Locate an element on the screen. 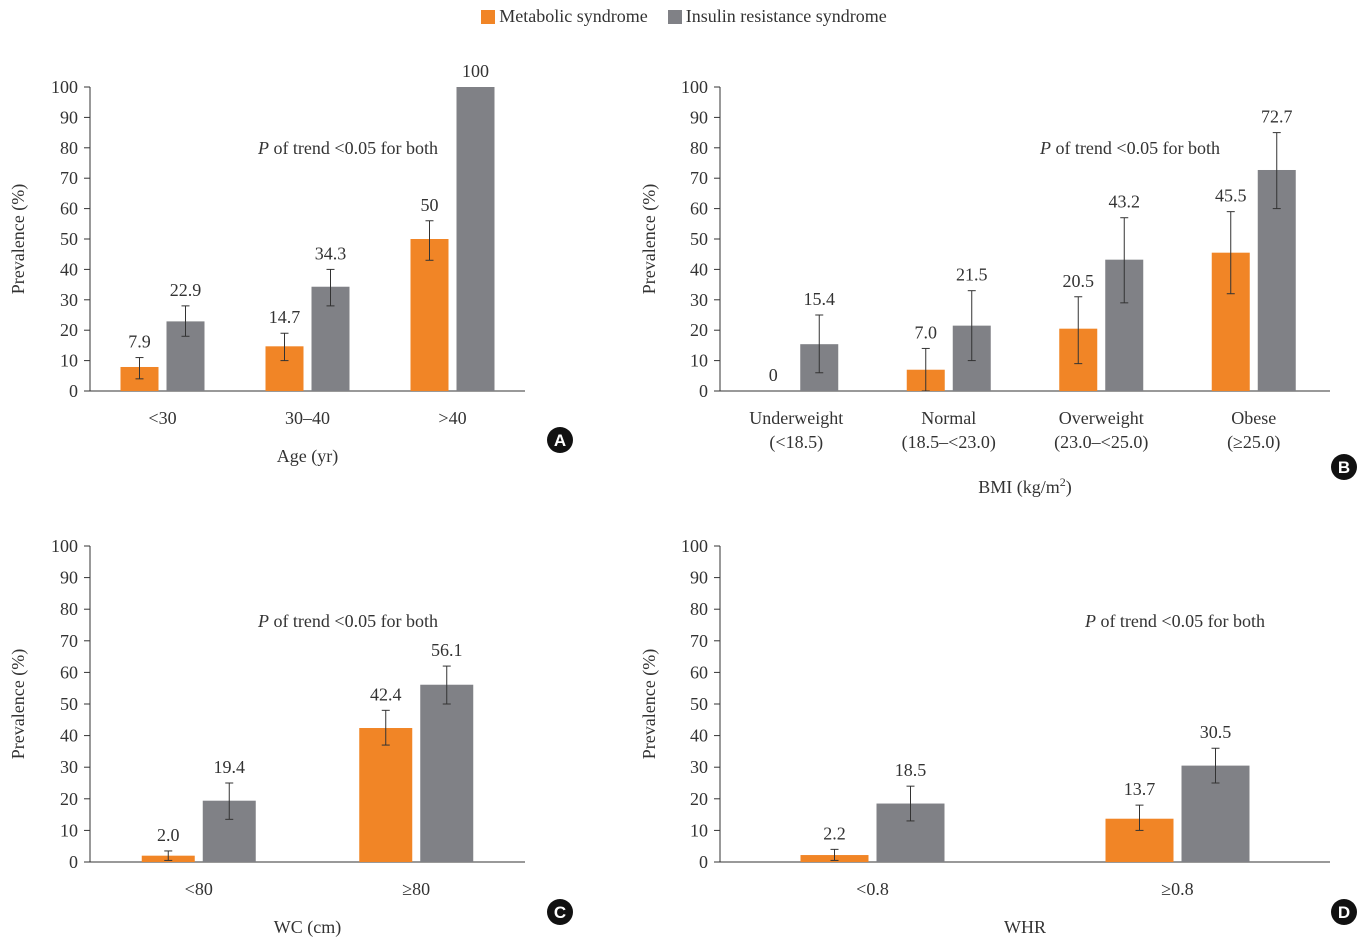 The image size is (1368, 939). y-tick-label-d: 90 is located at coordinates (699, 578).